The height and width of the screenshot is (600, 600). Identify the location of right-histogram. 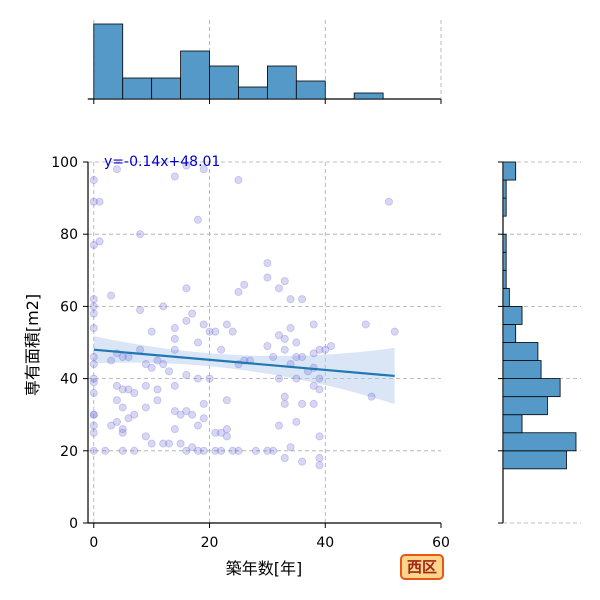
(539, 342).